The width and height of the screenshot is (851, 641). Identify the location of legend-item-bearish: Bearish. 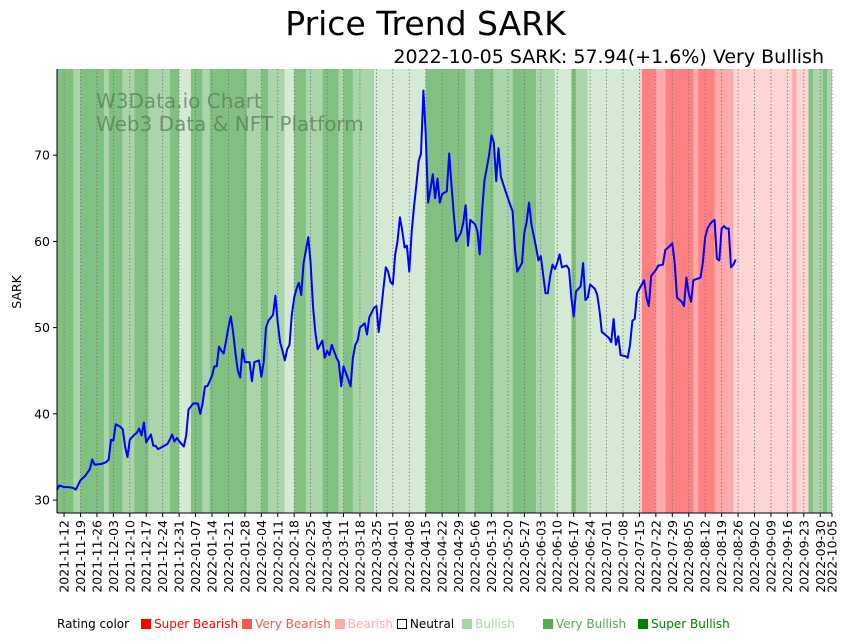
(363, 624).